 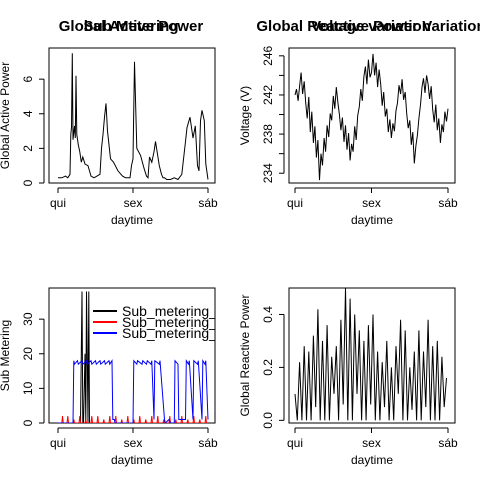 I want to click on y-tick-label: 0.0, so click(x=268, y=420).